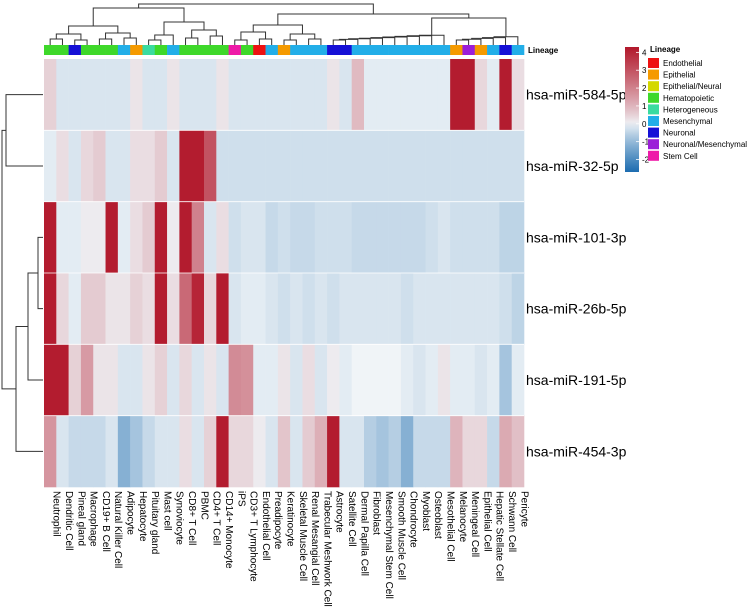 The height and width of the screenshot is (609, 754). I want to click on annotation-label: Lineage, so click(543, 50).